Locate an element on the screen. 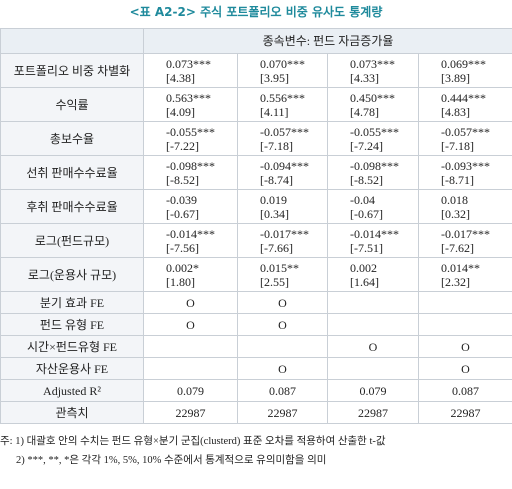 Image resolution: width=512 pixels, height=489 pixels. header-row: 종속변수: 펀드 자금증가율 is located at coordinates (256, 41).